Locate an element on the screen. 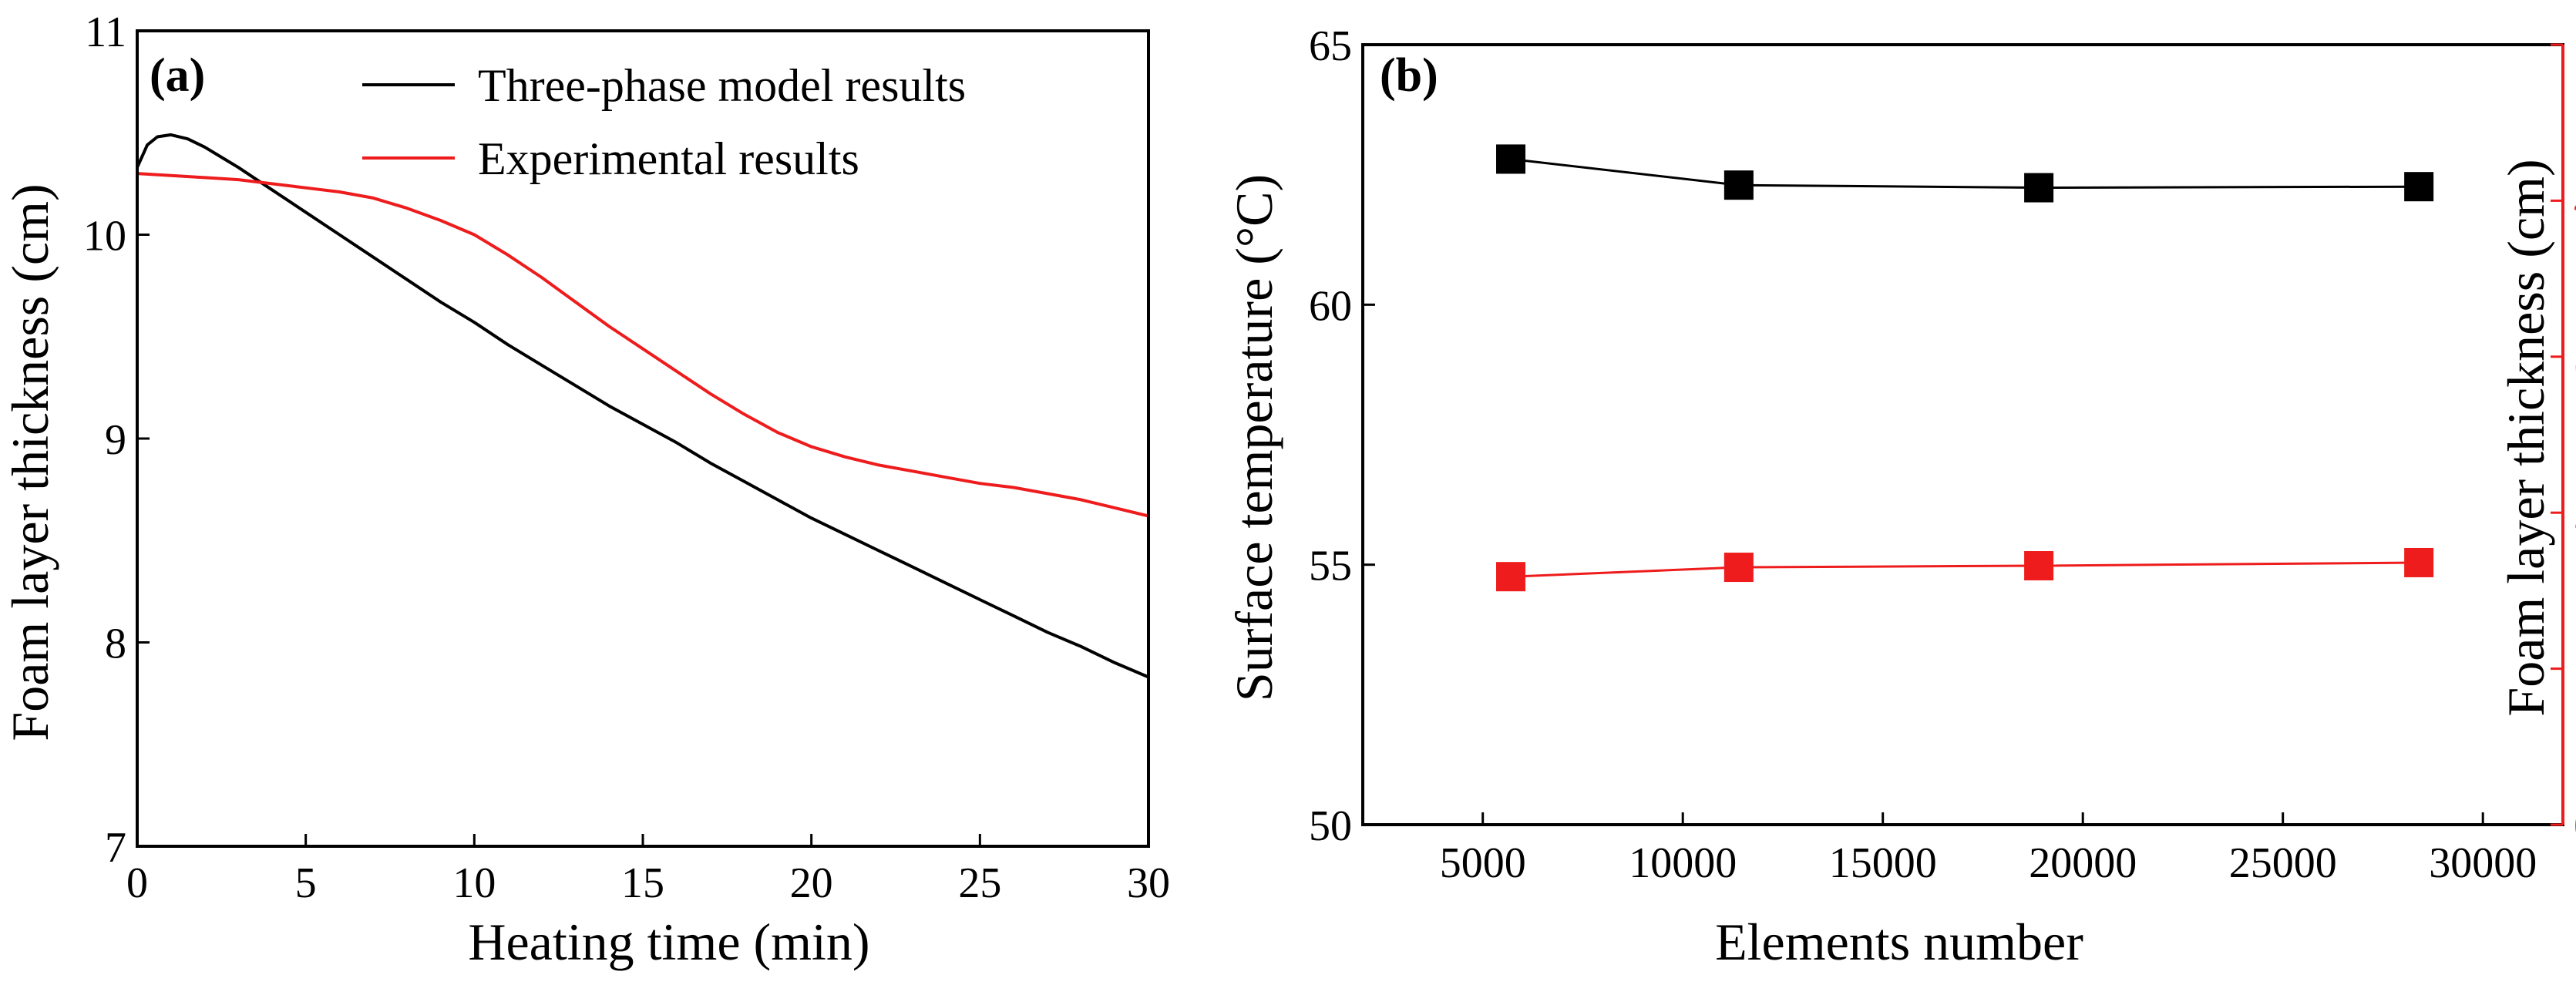  panel-a-x-axis-title: Heating time (min) is located at coordinates (668, 942).